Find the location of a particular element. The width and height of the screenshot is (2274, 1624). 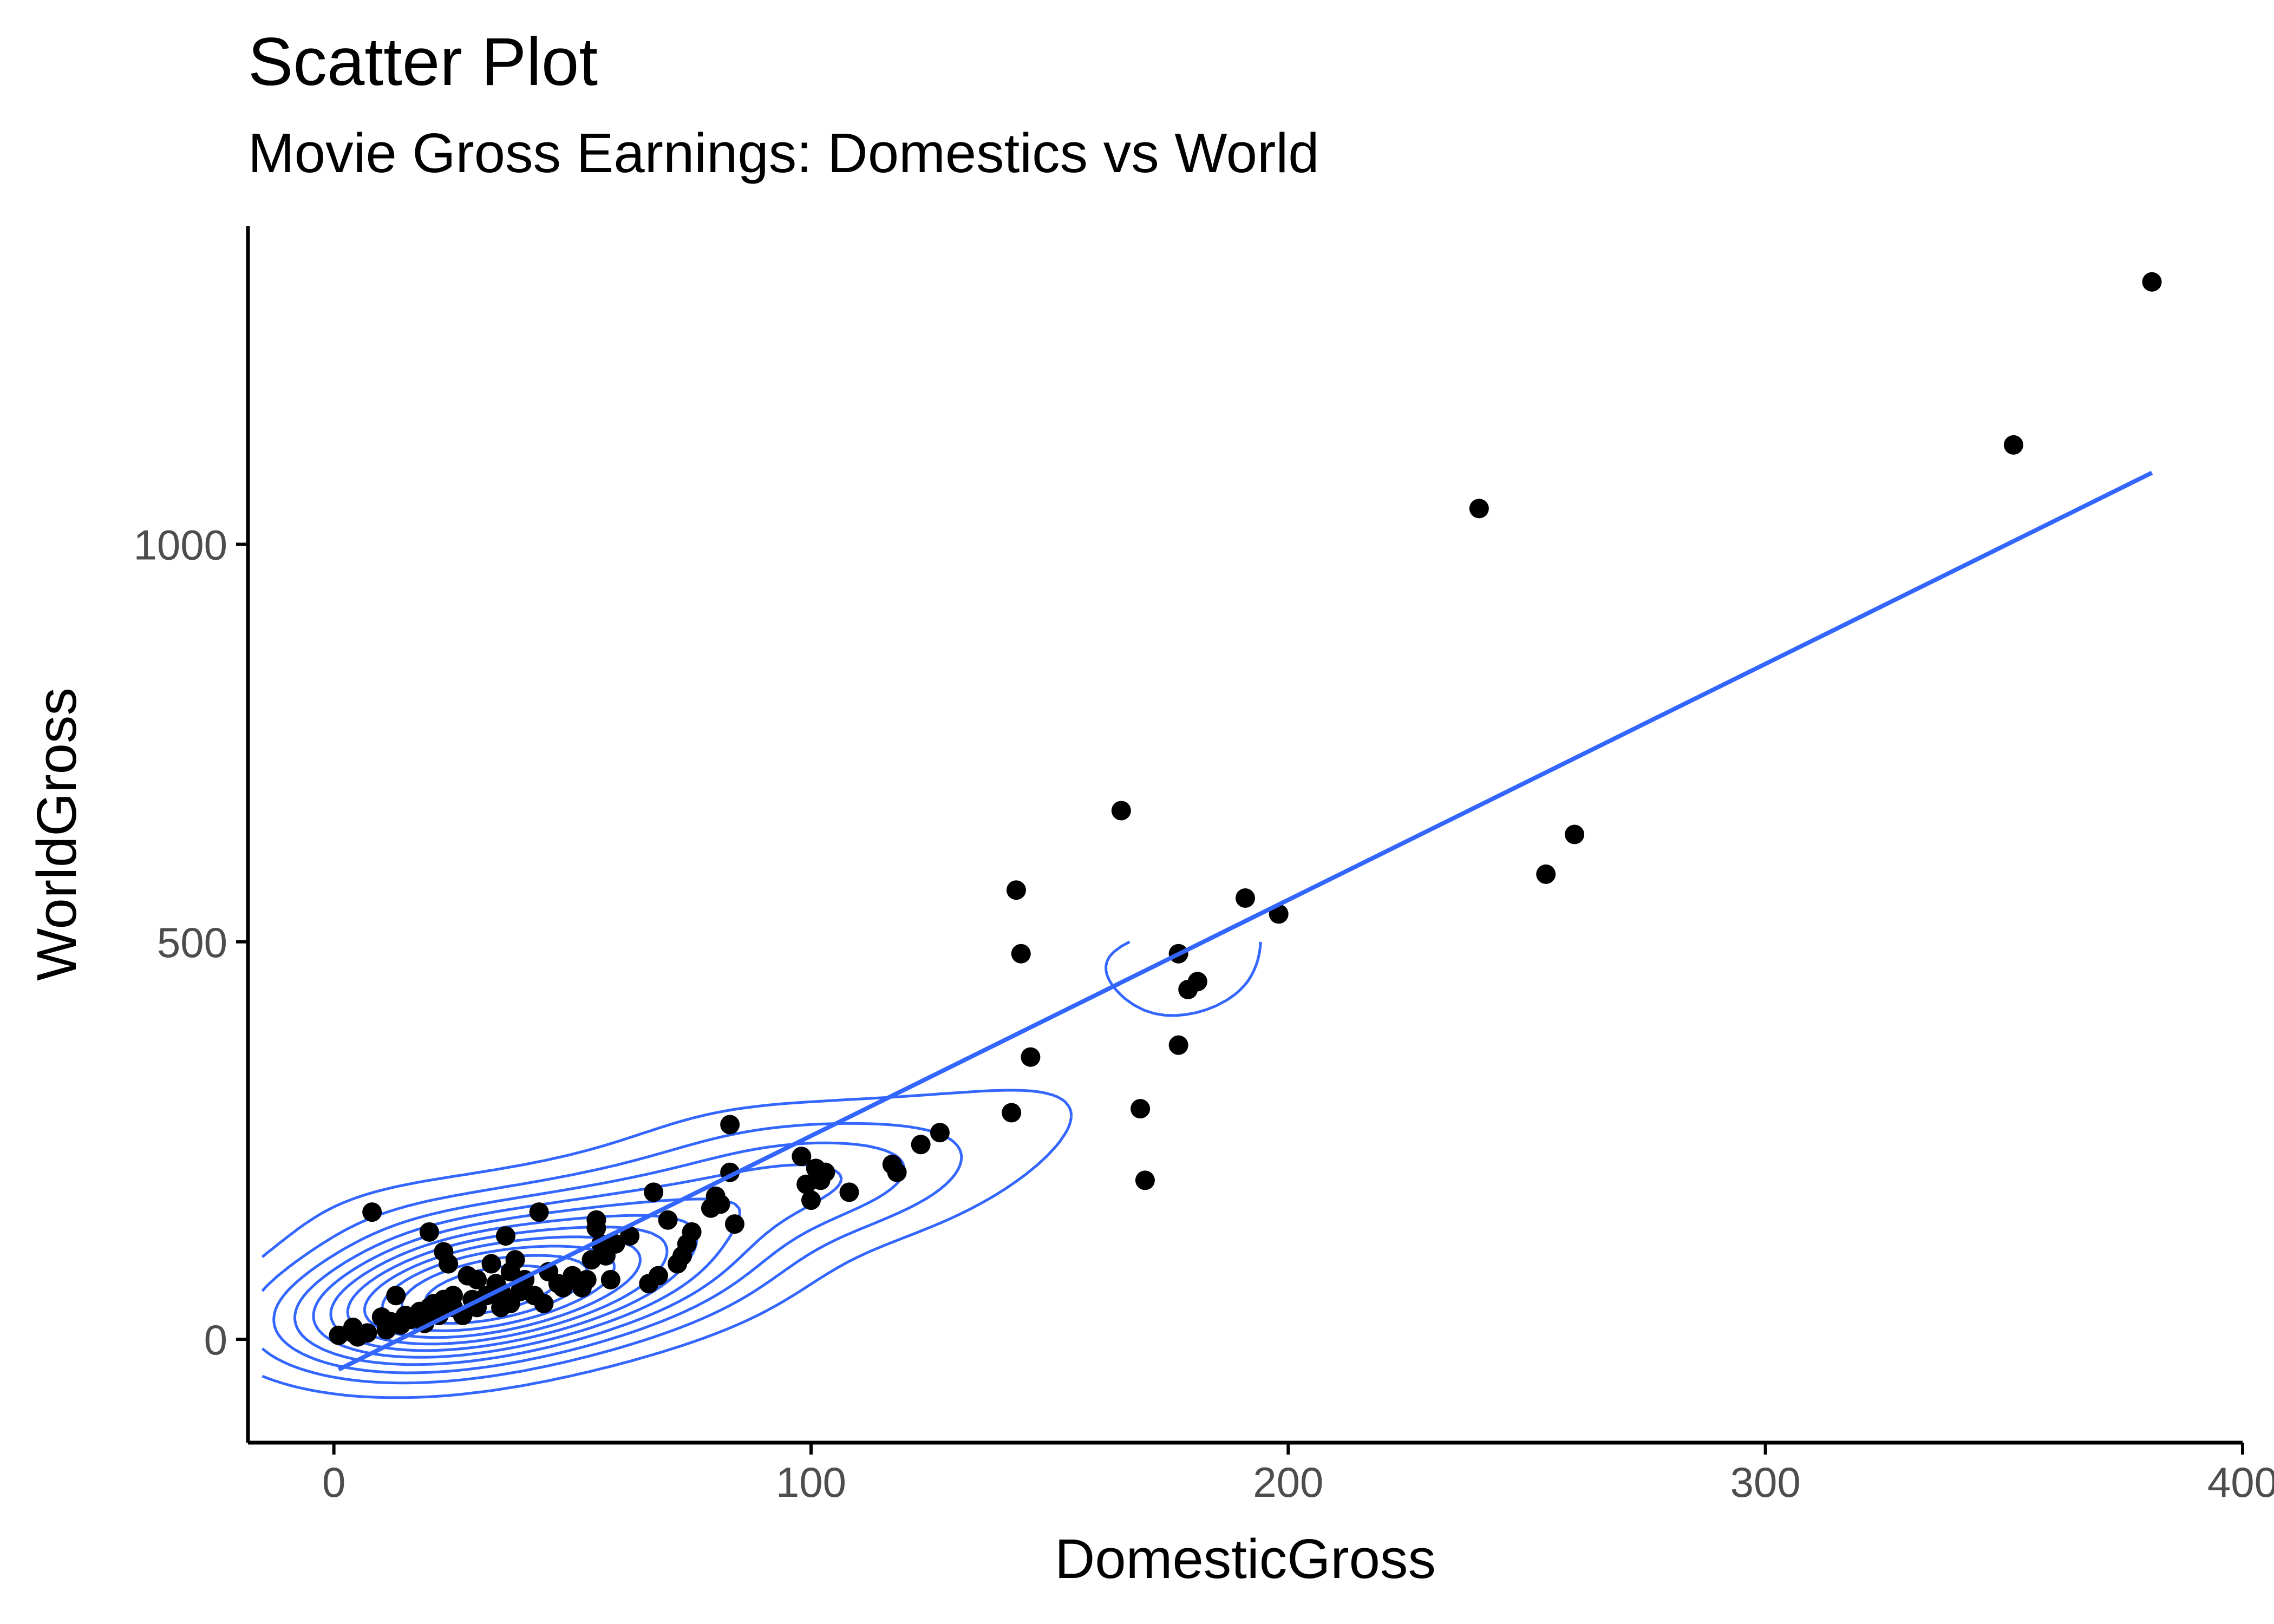

x-axis-ticks: 0 100 200 300 400 is located at coordinates (1298, 1474).